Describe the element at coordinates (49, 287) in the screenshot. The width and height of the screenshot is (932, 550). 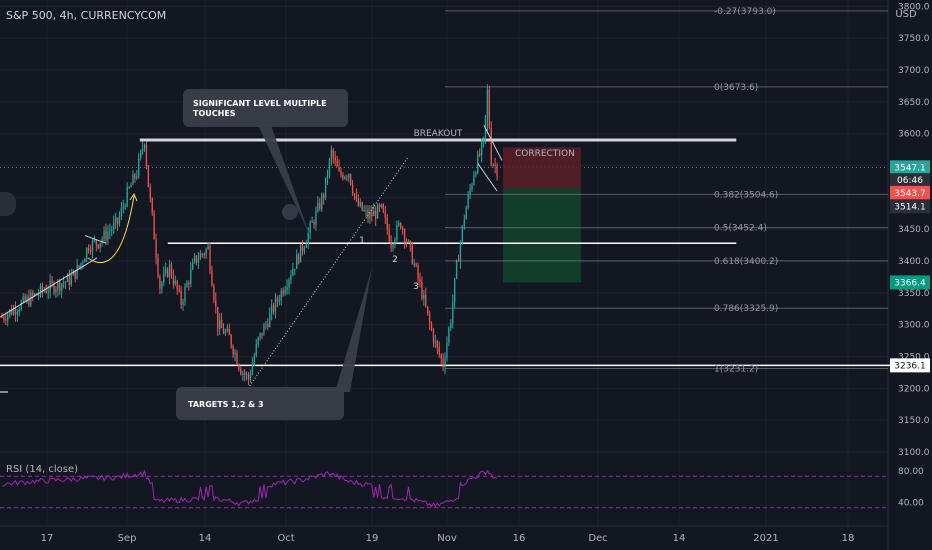
I see `trend-line` at that location.